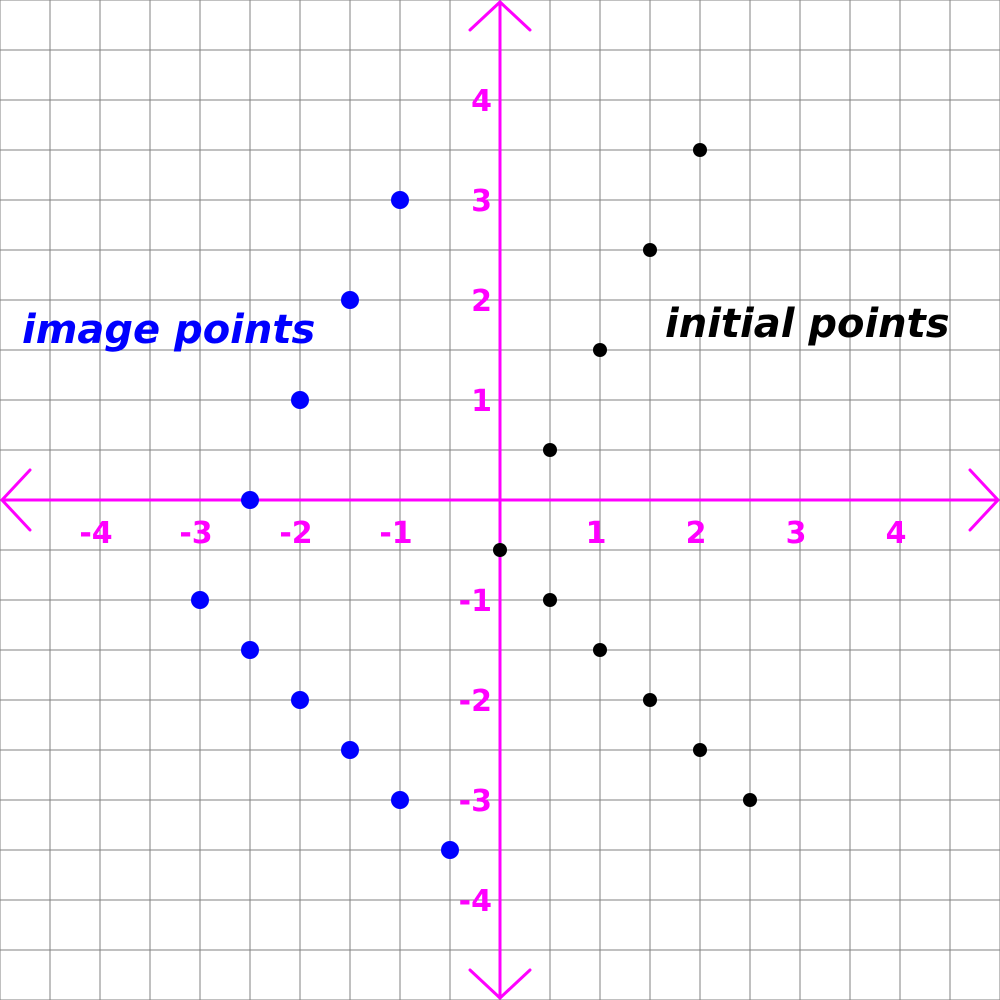 Image resolution: width=1000 pixels, height=1000 pixels. What do you see at coordinates (475, 901) in the screenshot?
I see `y-tick-label: -4` at bounding box center [475, 901].